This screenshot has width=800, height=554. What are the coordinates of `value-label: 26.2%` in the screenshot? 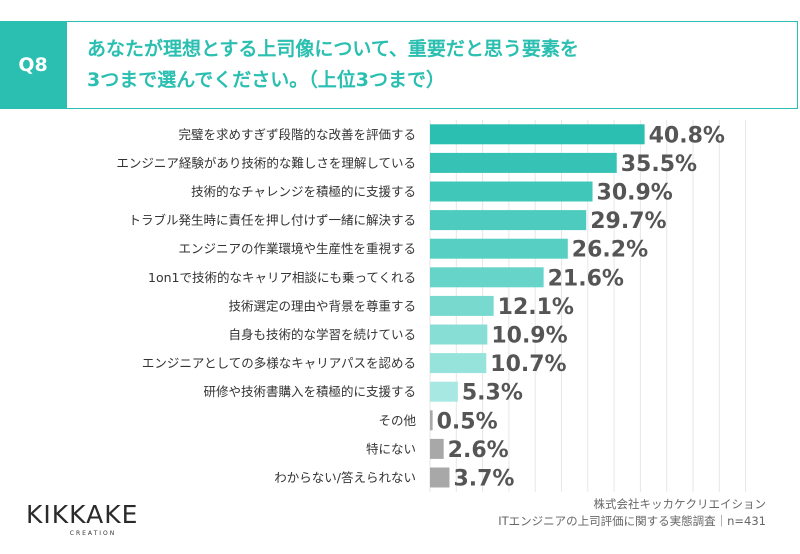 It's located at (610, 250).